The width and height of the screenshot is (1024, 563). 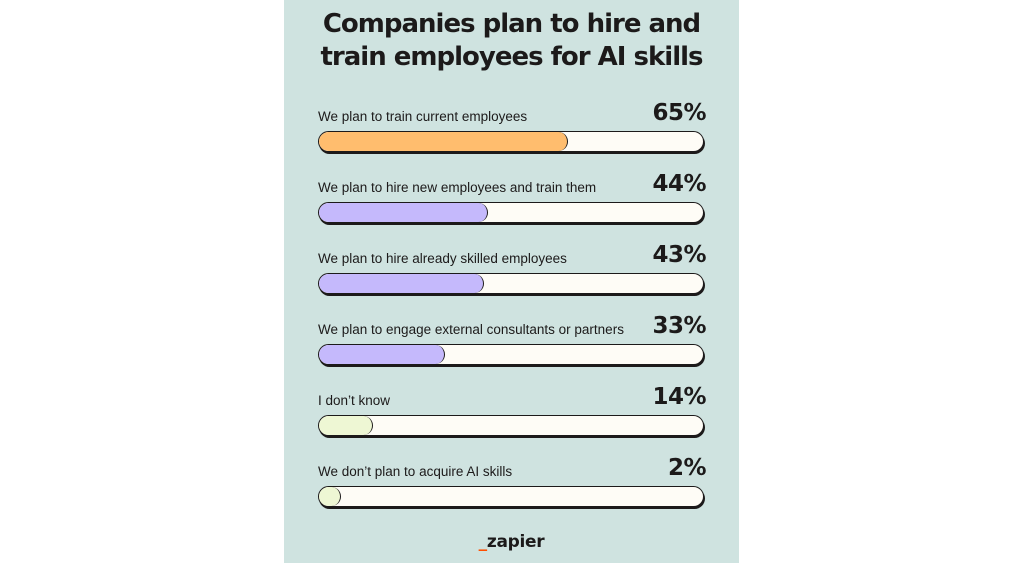 I want to click on title-line-2: train employees for AI skills, so click(x=512, y=57).